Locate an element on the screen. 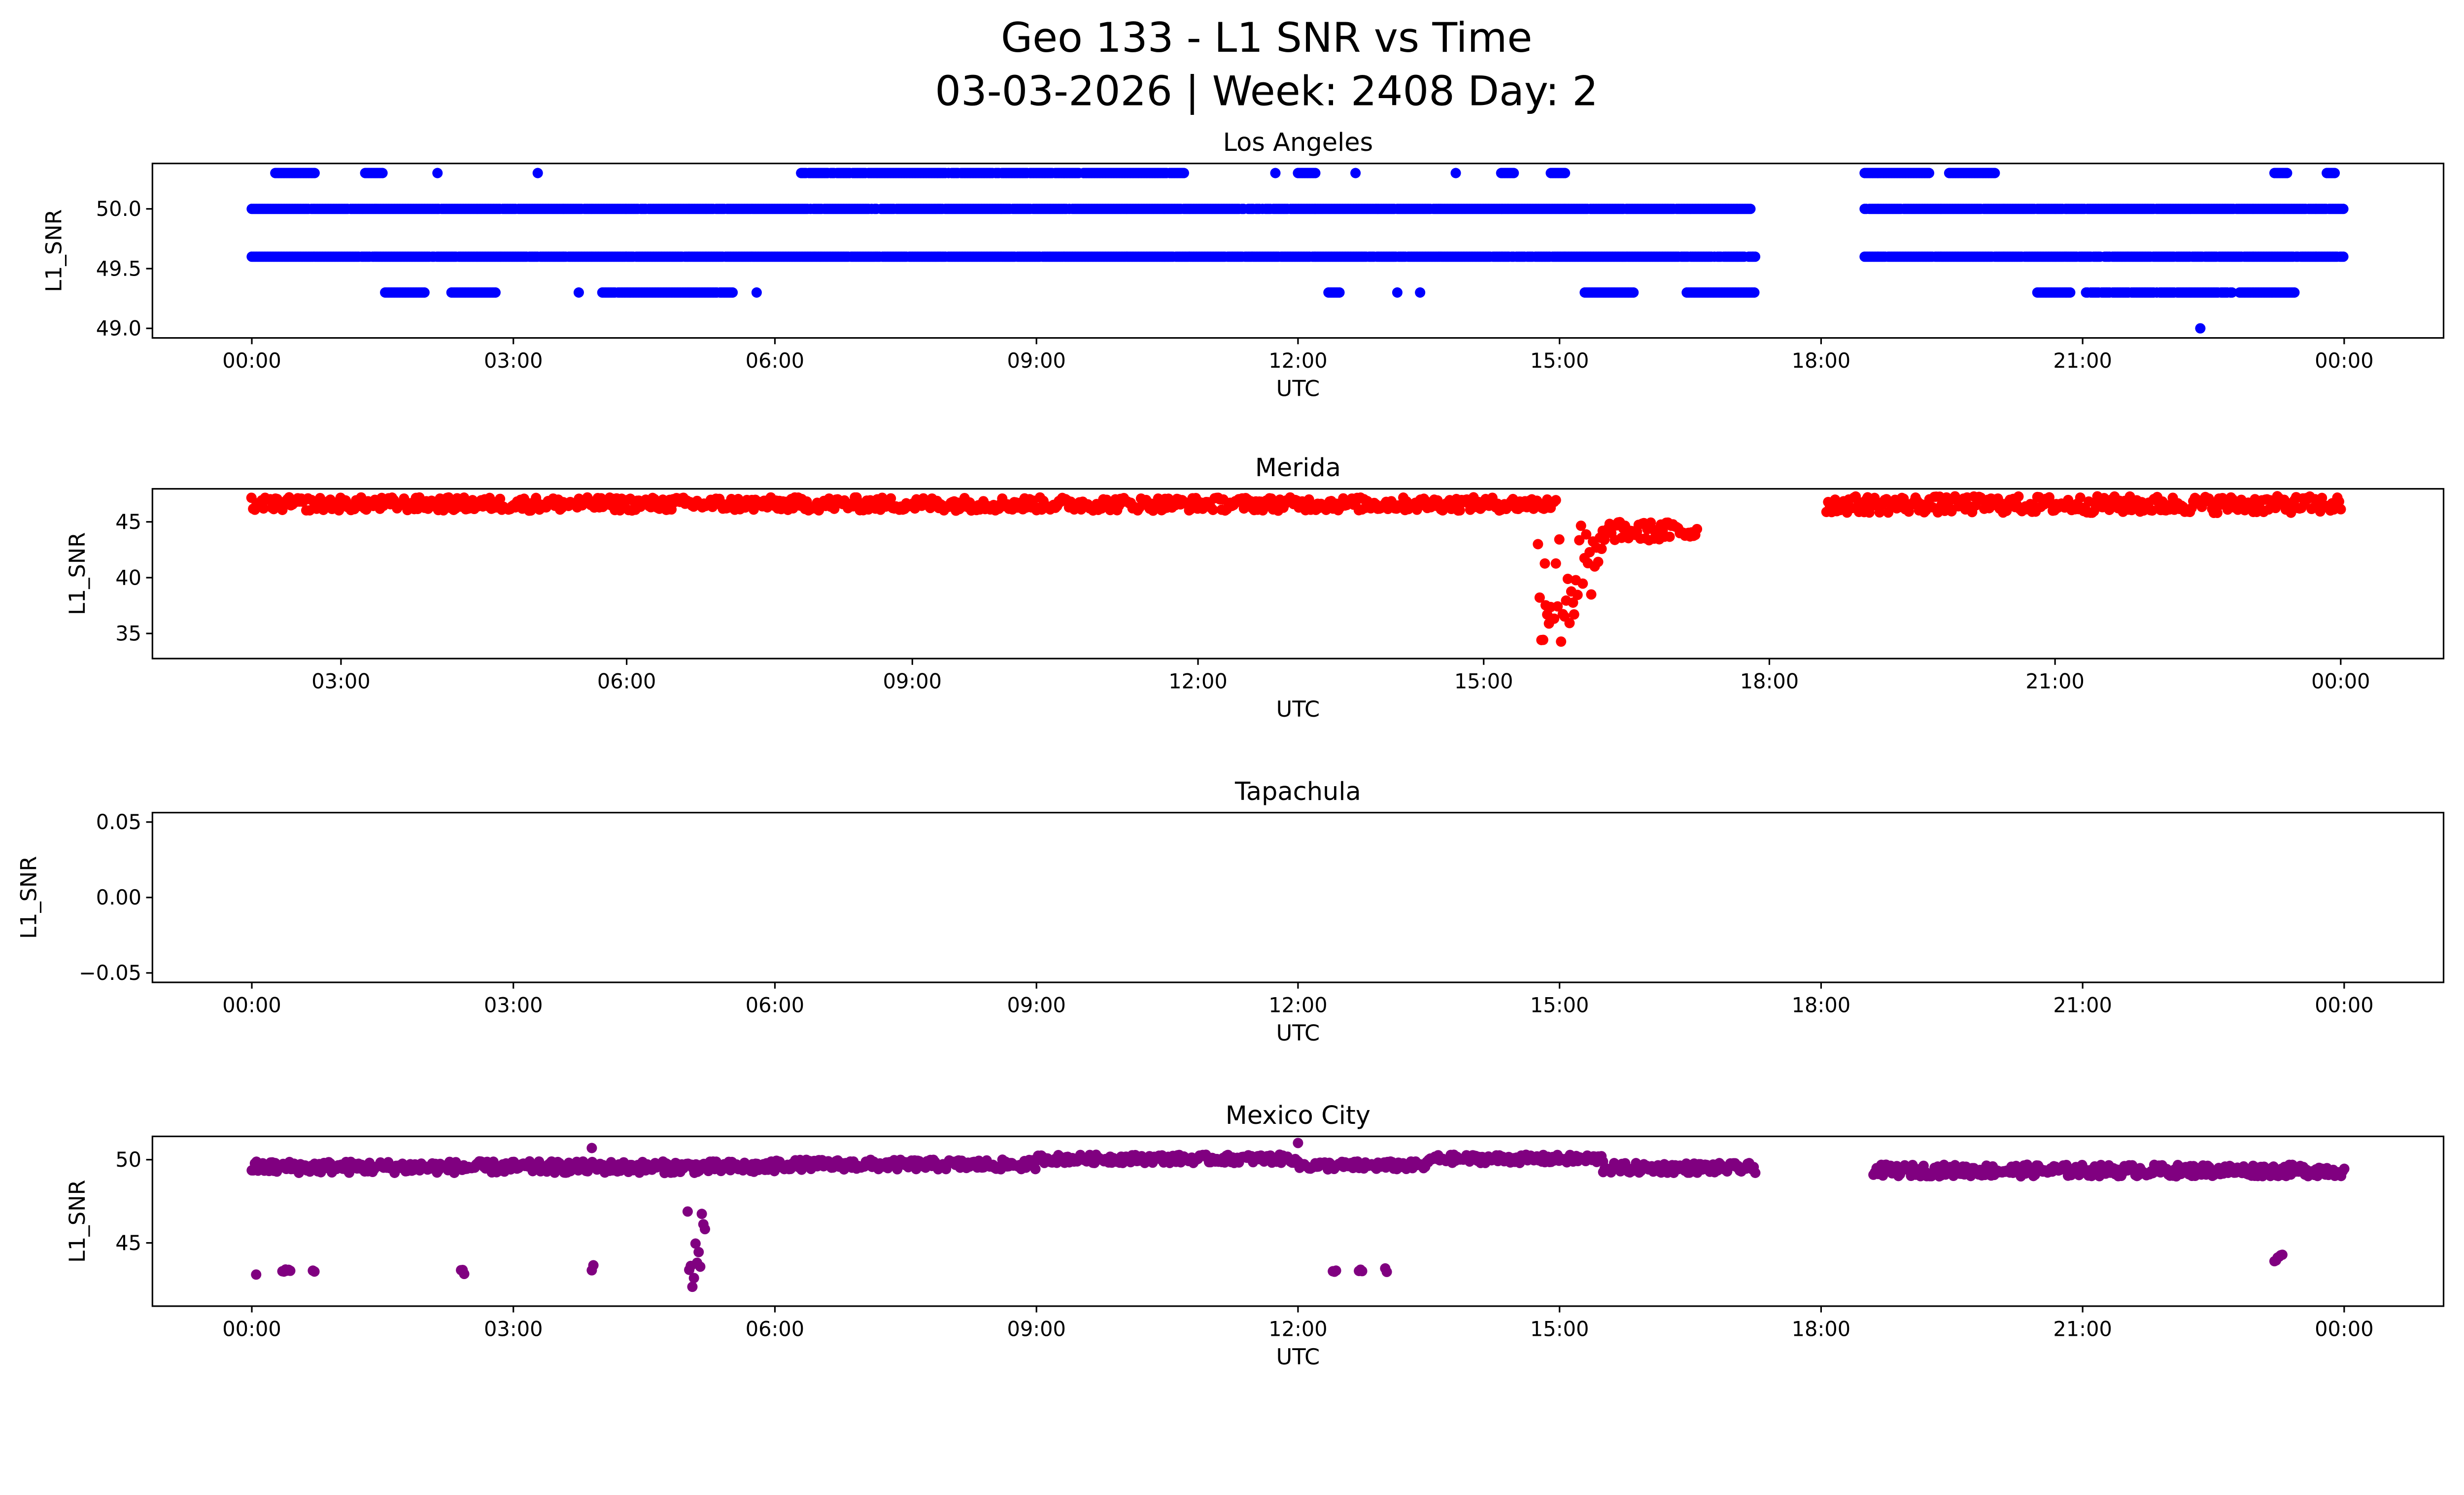  y-tick-label: 45 is located at coordinates (128, 522).